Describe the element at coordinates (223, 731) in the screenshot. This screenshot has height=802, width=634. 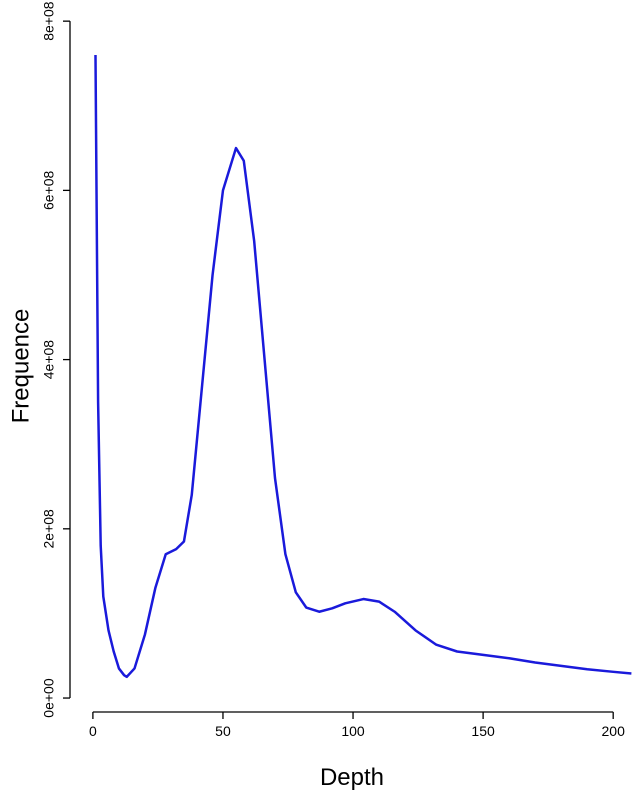
I see `x-tick-label: 50` at that location.